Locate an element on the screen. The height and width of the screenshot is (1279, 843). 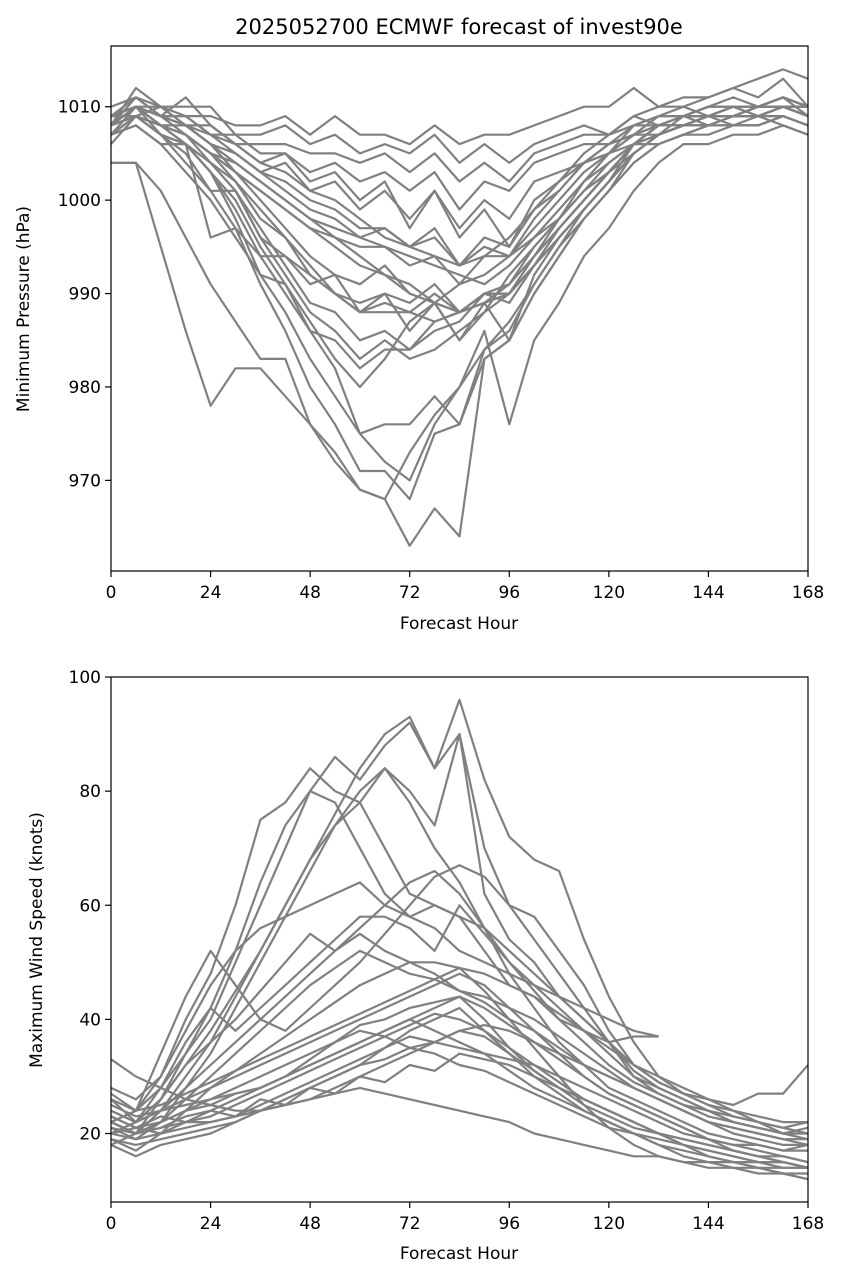
pressure-y-tick-label: 1000 is located at coordinates (79, 201).